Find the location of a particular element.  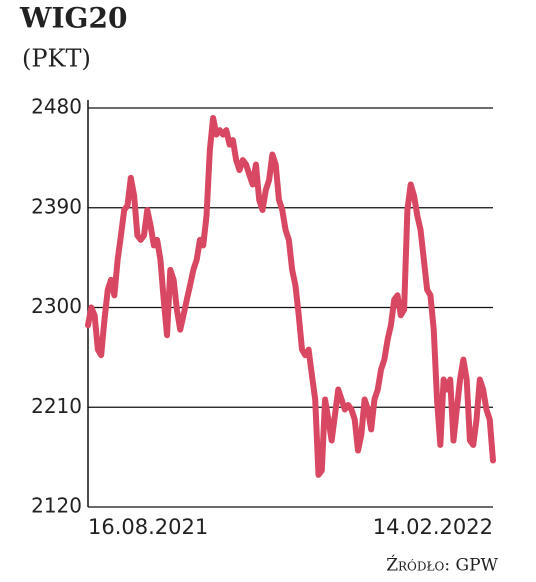

chart-title: WIG20 is located at coordinates (73, 18).